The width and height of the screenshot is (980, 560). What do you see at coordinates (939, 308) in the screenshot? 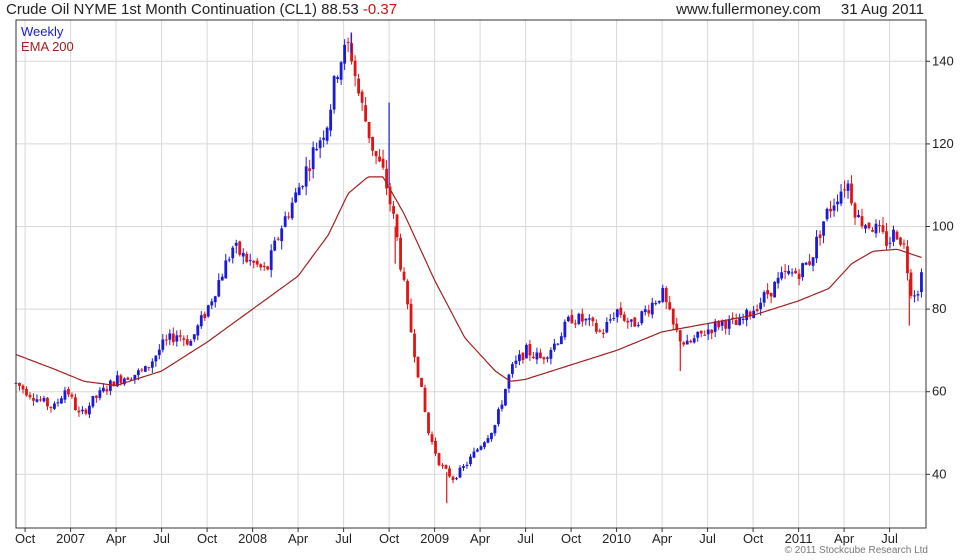
I see `y-tick-label: 80` at bounding box center [939, 308].